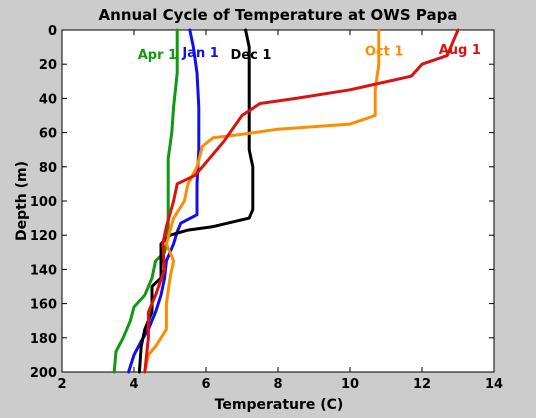 The width and height of the screenshot is (536, 418). What do you see at coordinates (43, 270) in the screenshot?
I see `y-tick-label: 140` at bounding box center [43, 270].